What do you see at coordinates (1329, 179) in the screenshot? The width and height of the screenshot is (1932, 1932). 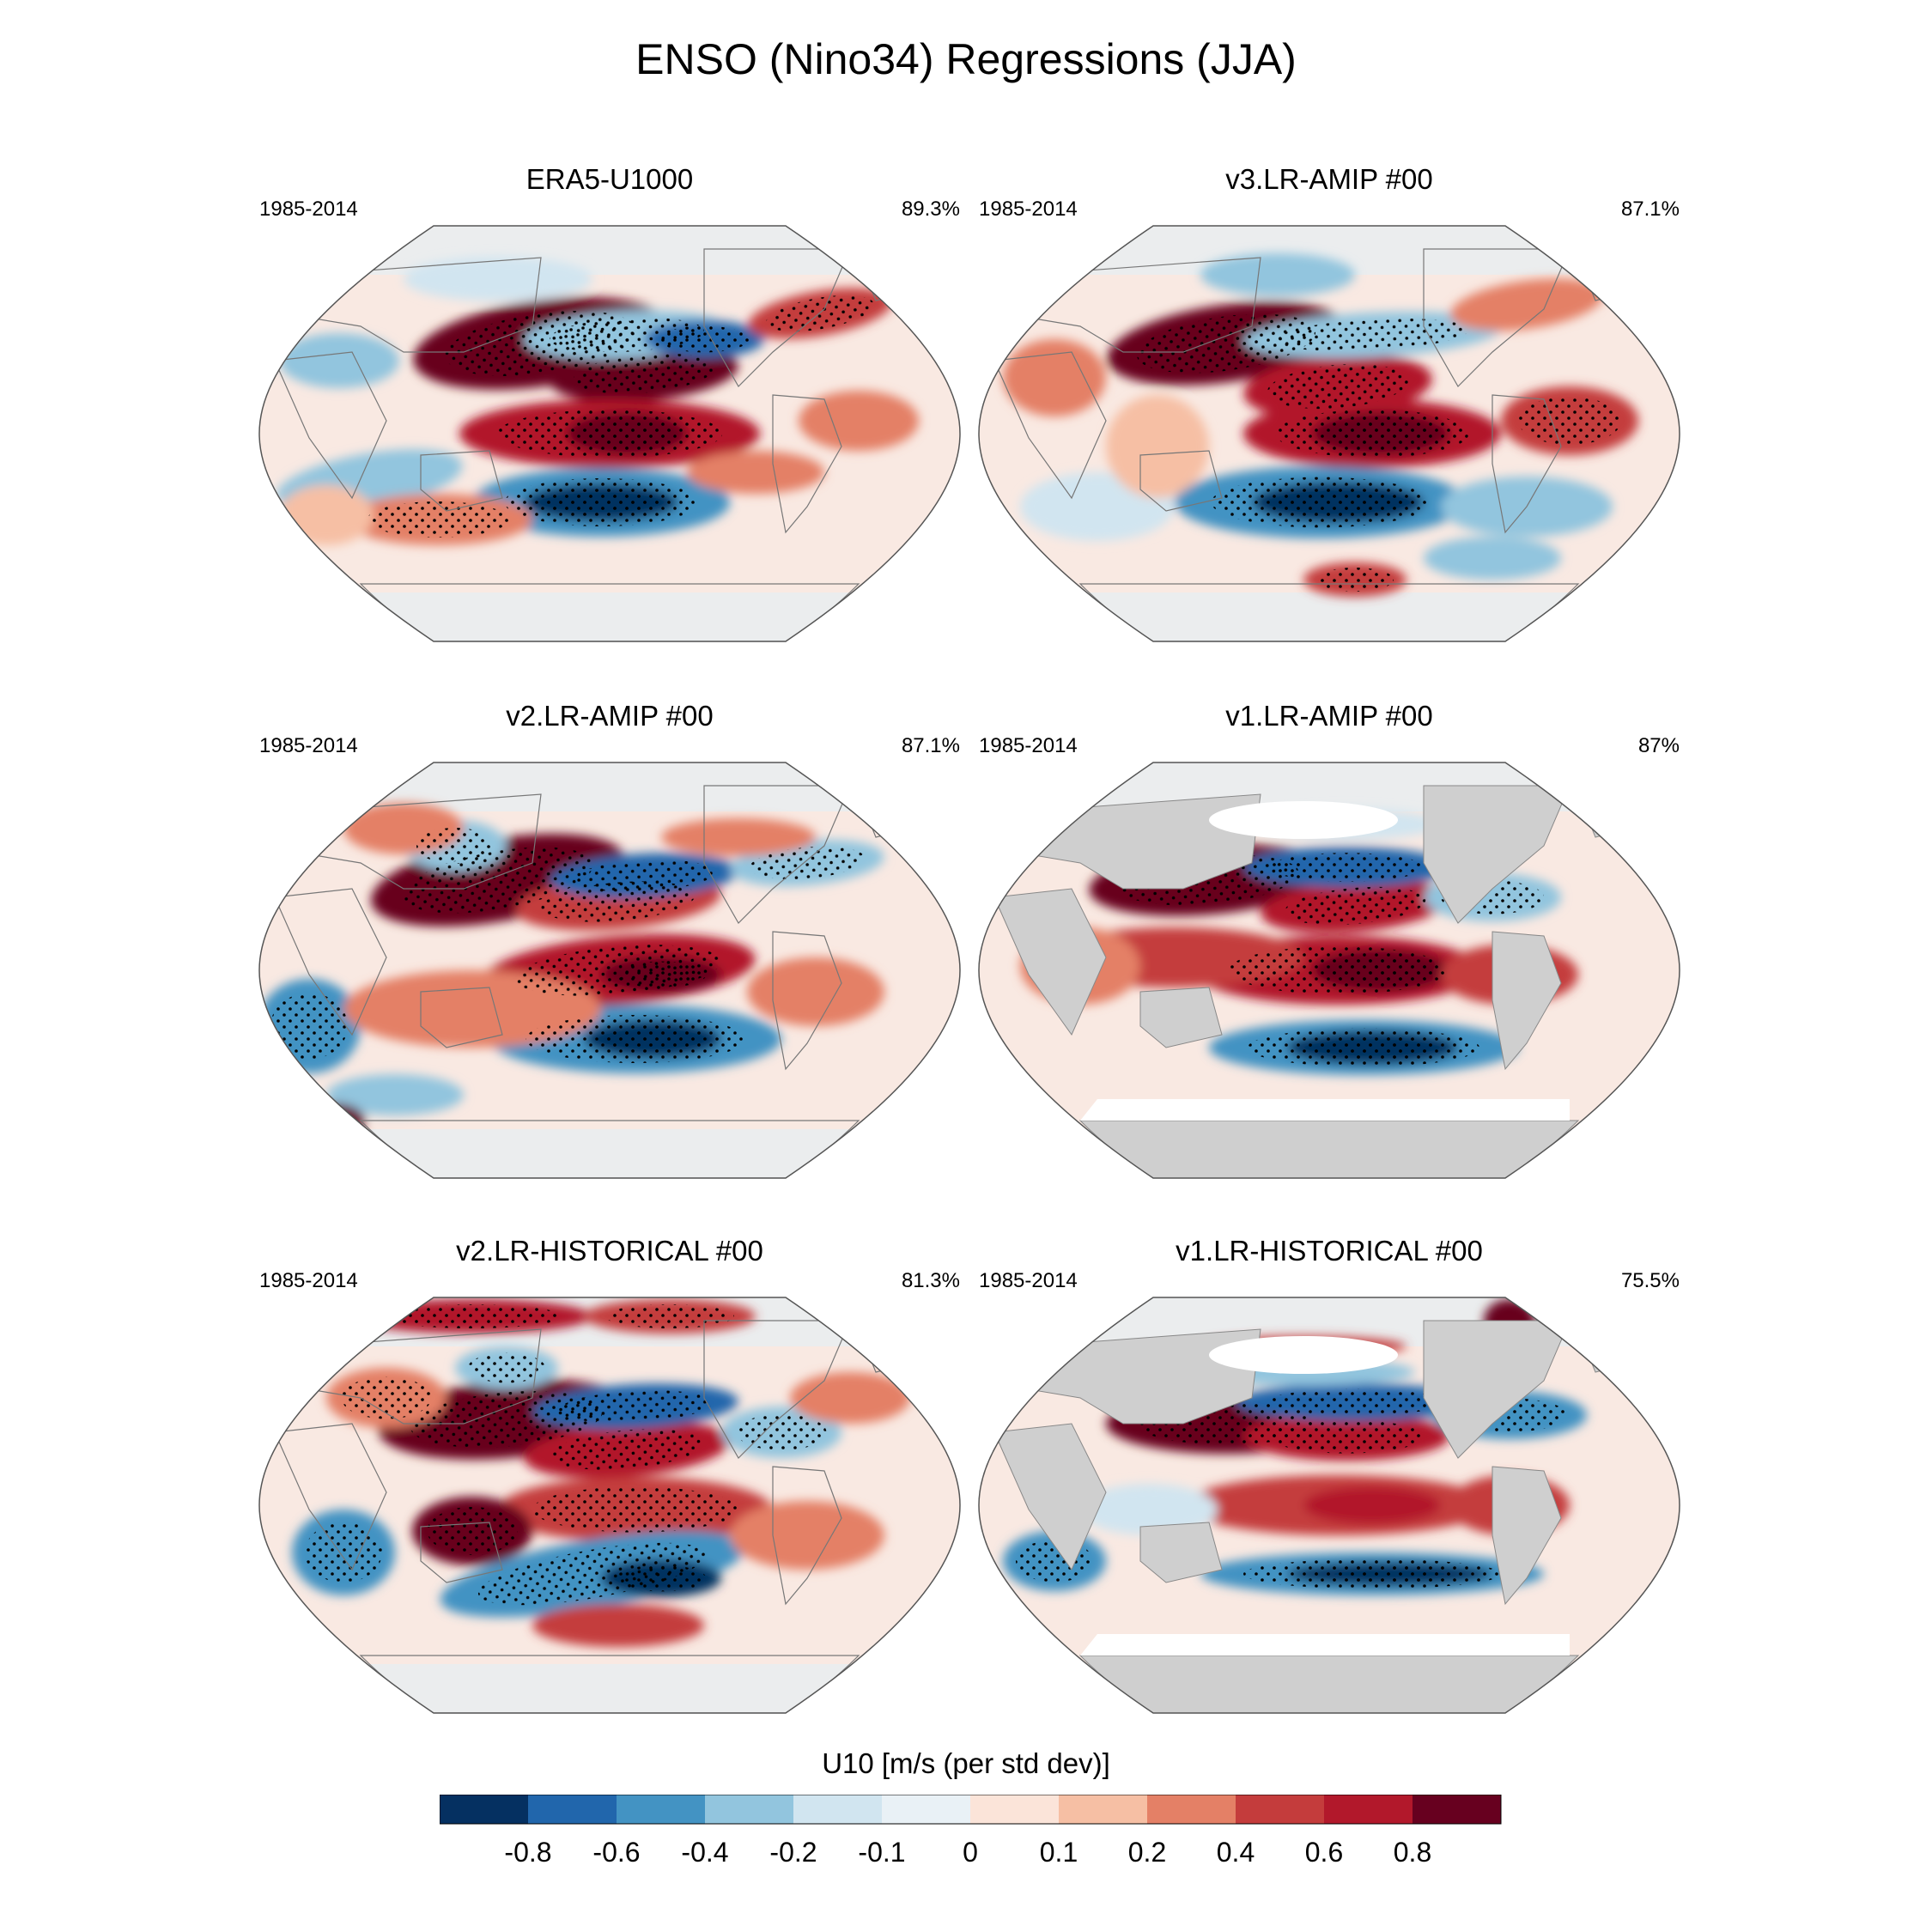 I see `panel-title: v3.LR-AMIP #00` at bounding box center [1329, 179].